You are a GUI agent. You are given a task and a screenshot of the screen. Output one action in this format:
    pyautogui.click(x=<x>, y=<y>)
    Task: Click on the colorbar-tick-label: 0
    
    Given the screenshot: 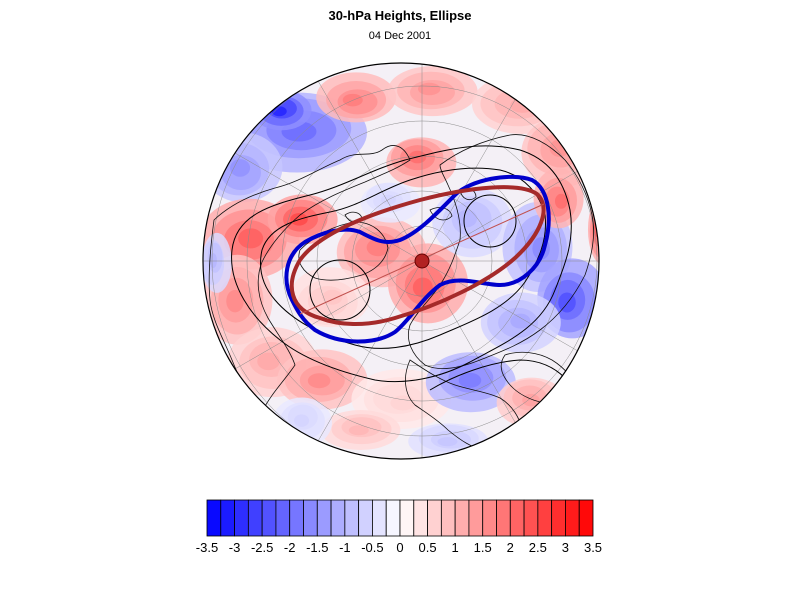 What is the action you would take?
    pyautogui.click(x=400, y=547)
    